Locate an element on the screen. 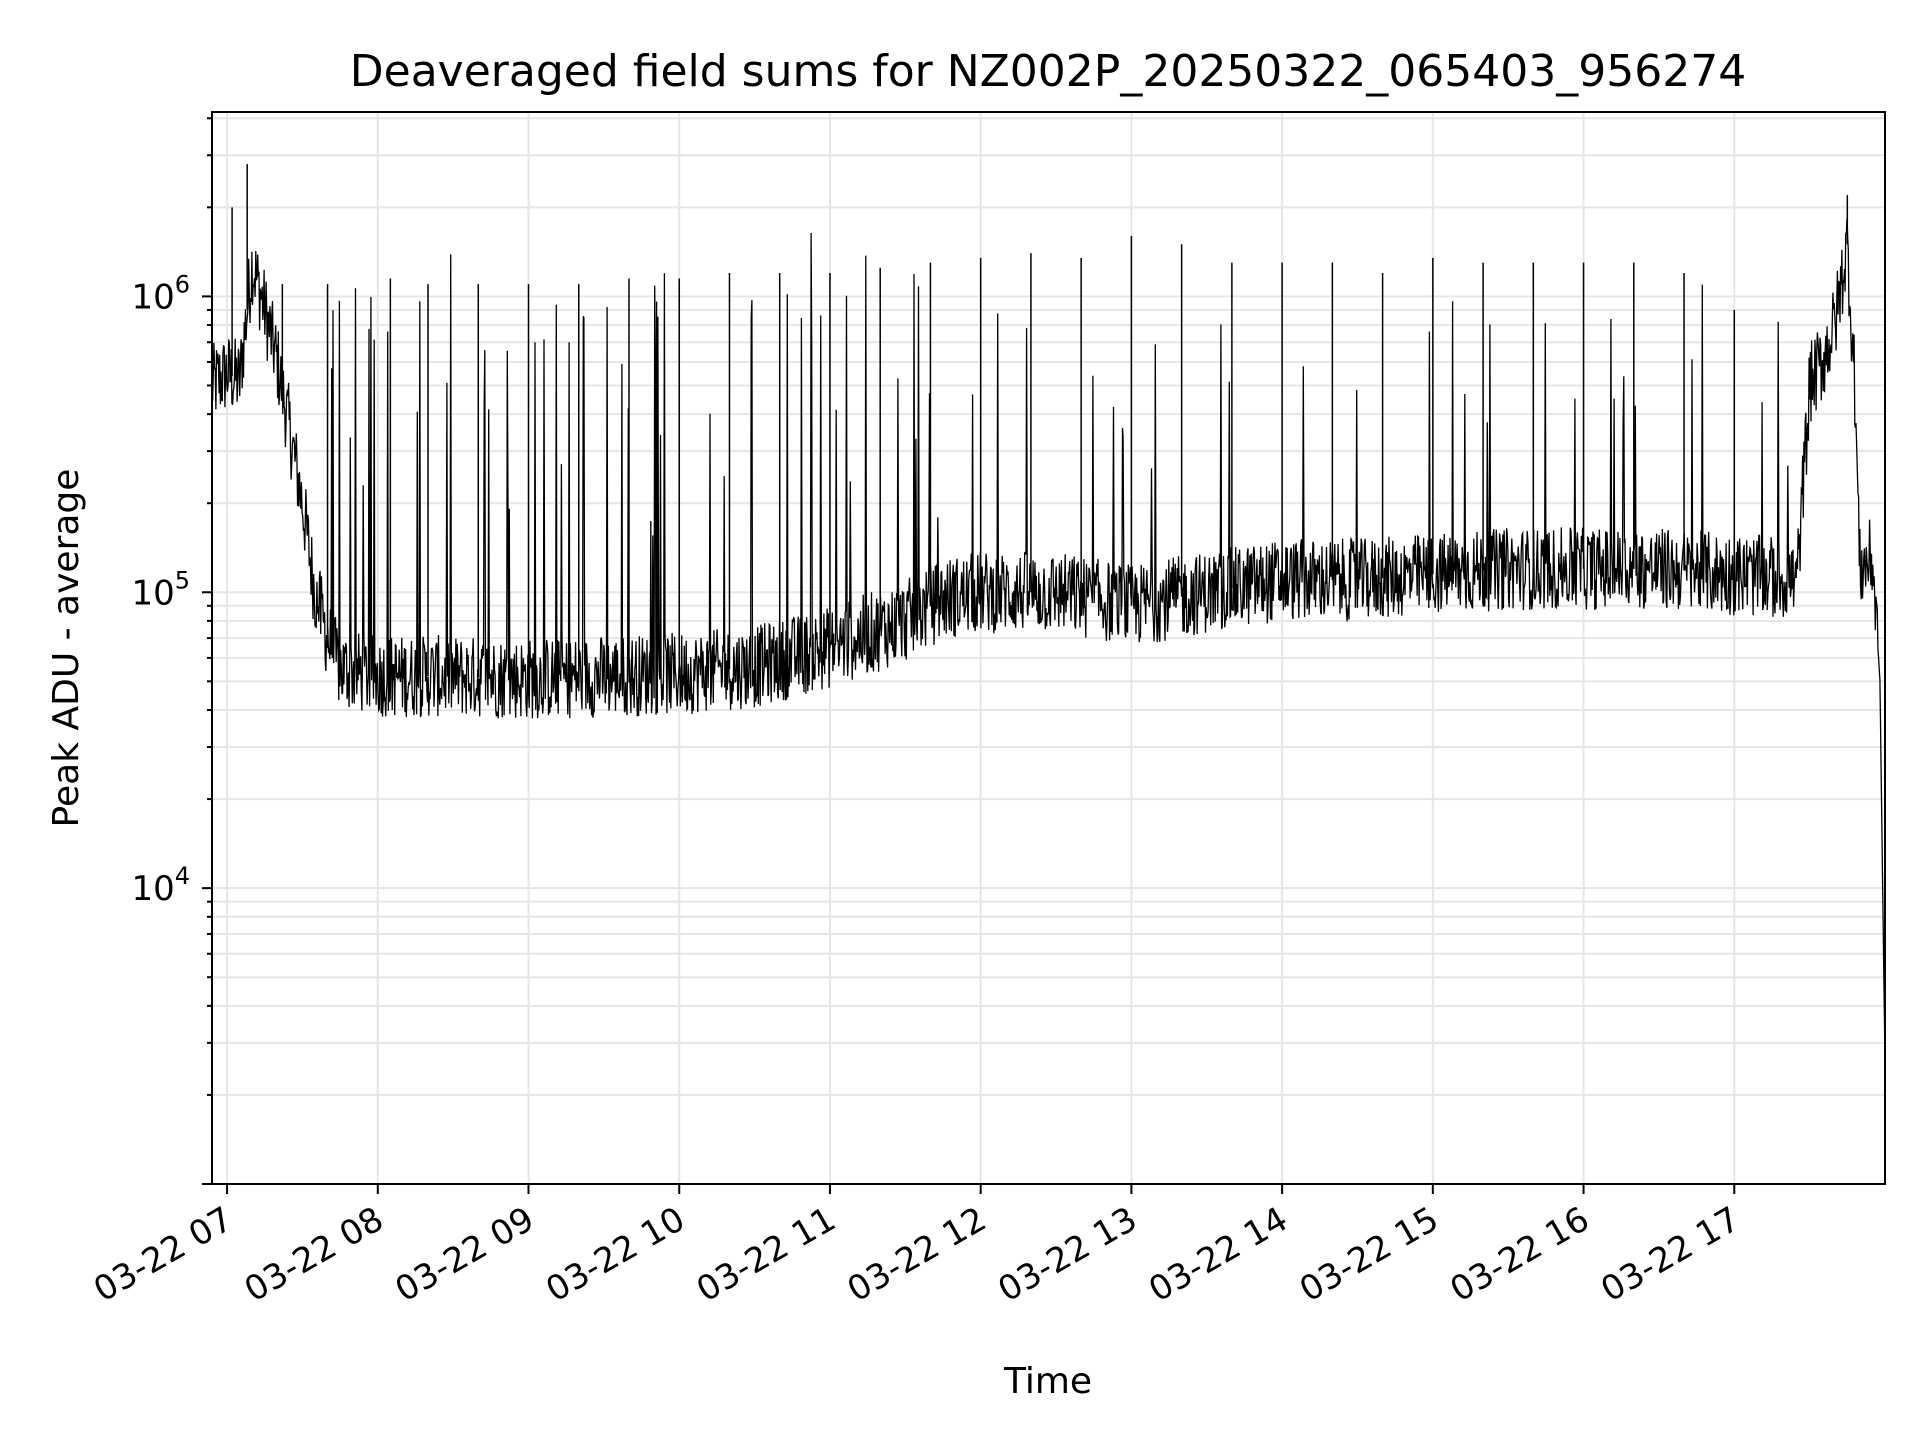 This screenshot has height=1440, width=1920. y-tick-label: 10⁴ is located at coordinates (160, 885).